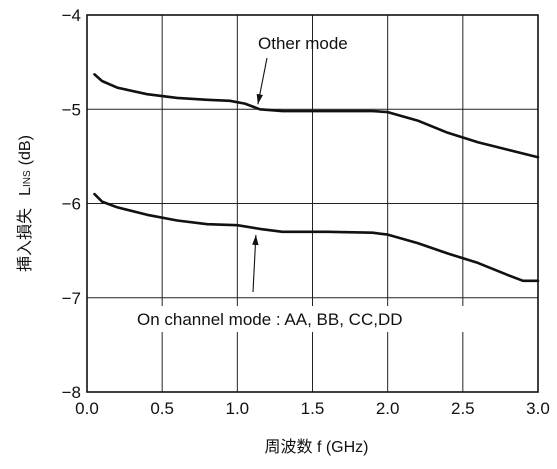 This screenshot has height=469, width=557. I want to click on x-tick-label: 1.0, so click(238, 408).